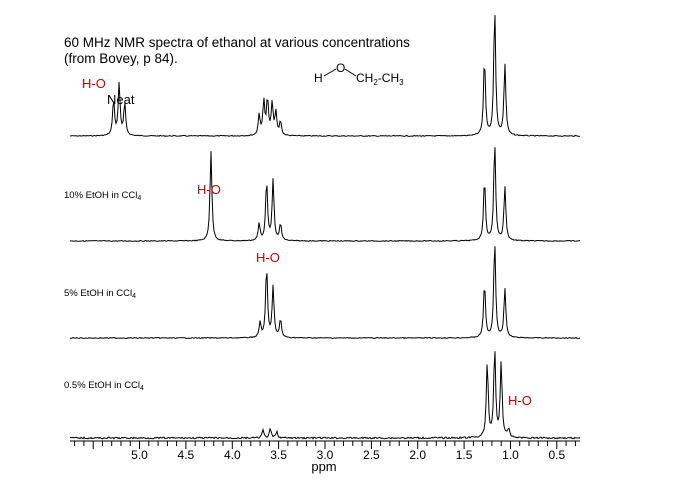 This screenshot has width=686, height=484. What do you see at coordinates (401, 82) in the screenshot?
I see `structure-ch3-sub: 3` at bounding box center [401, 82].